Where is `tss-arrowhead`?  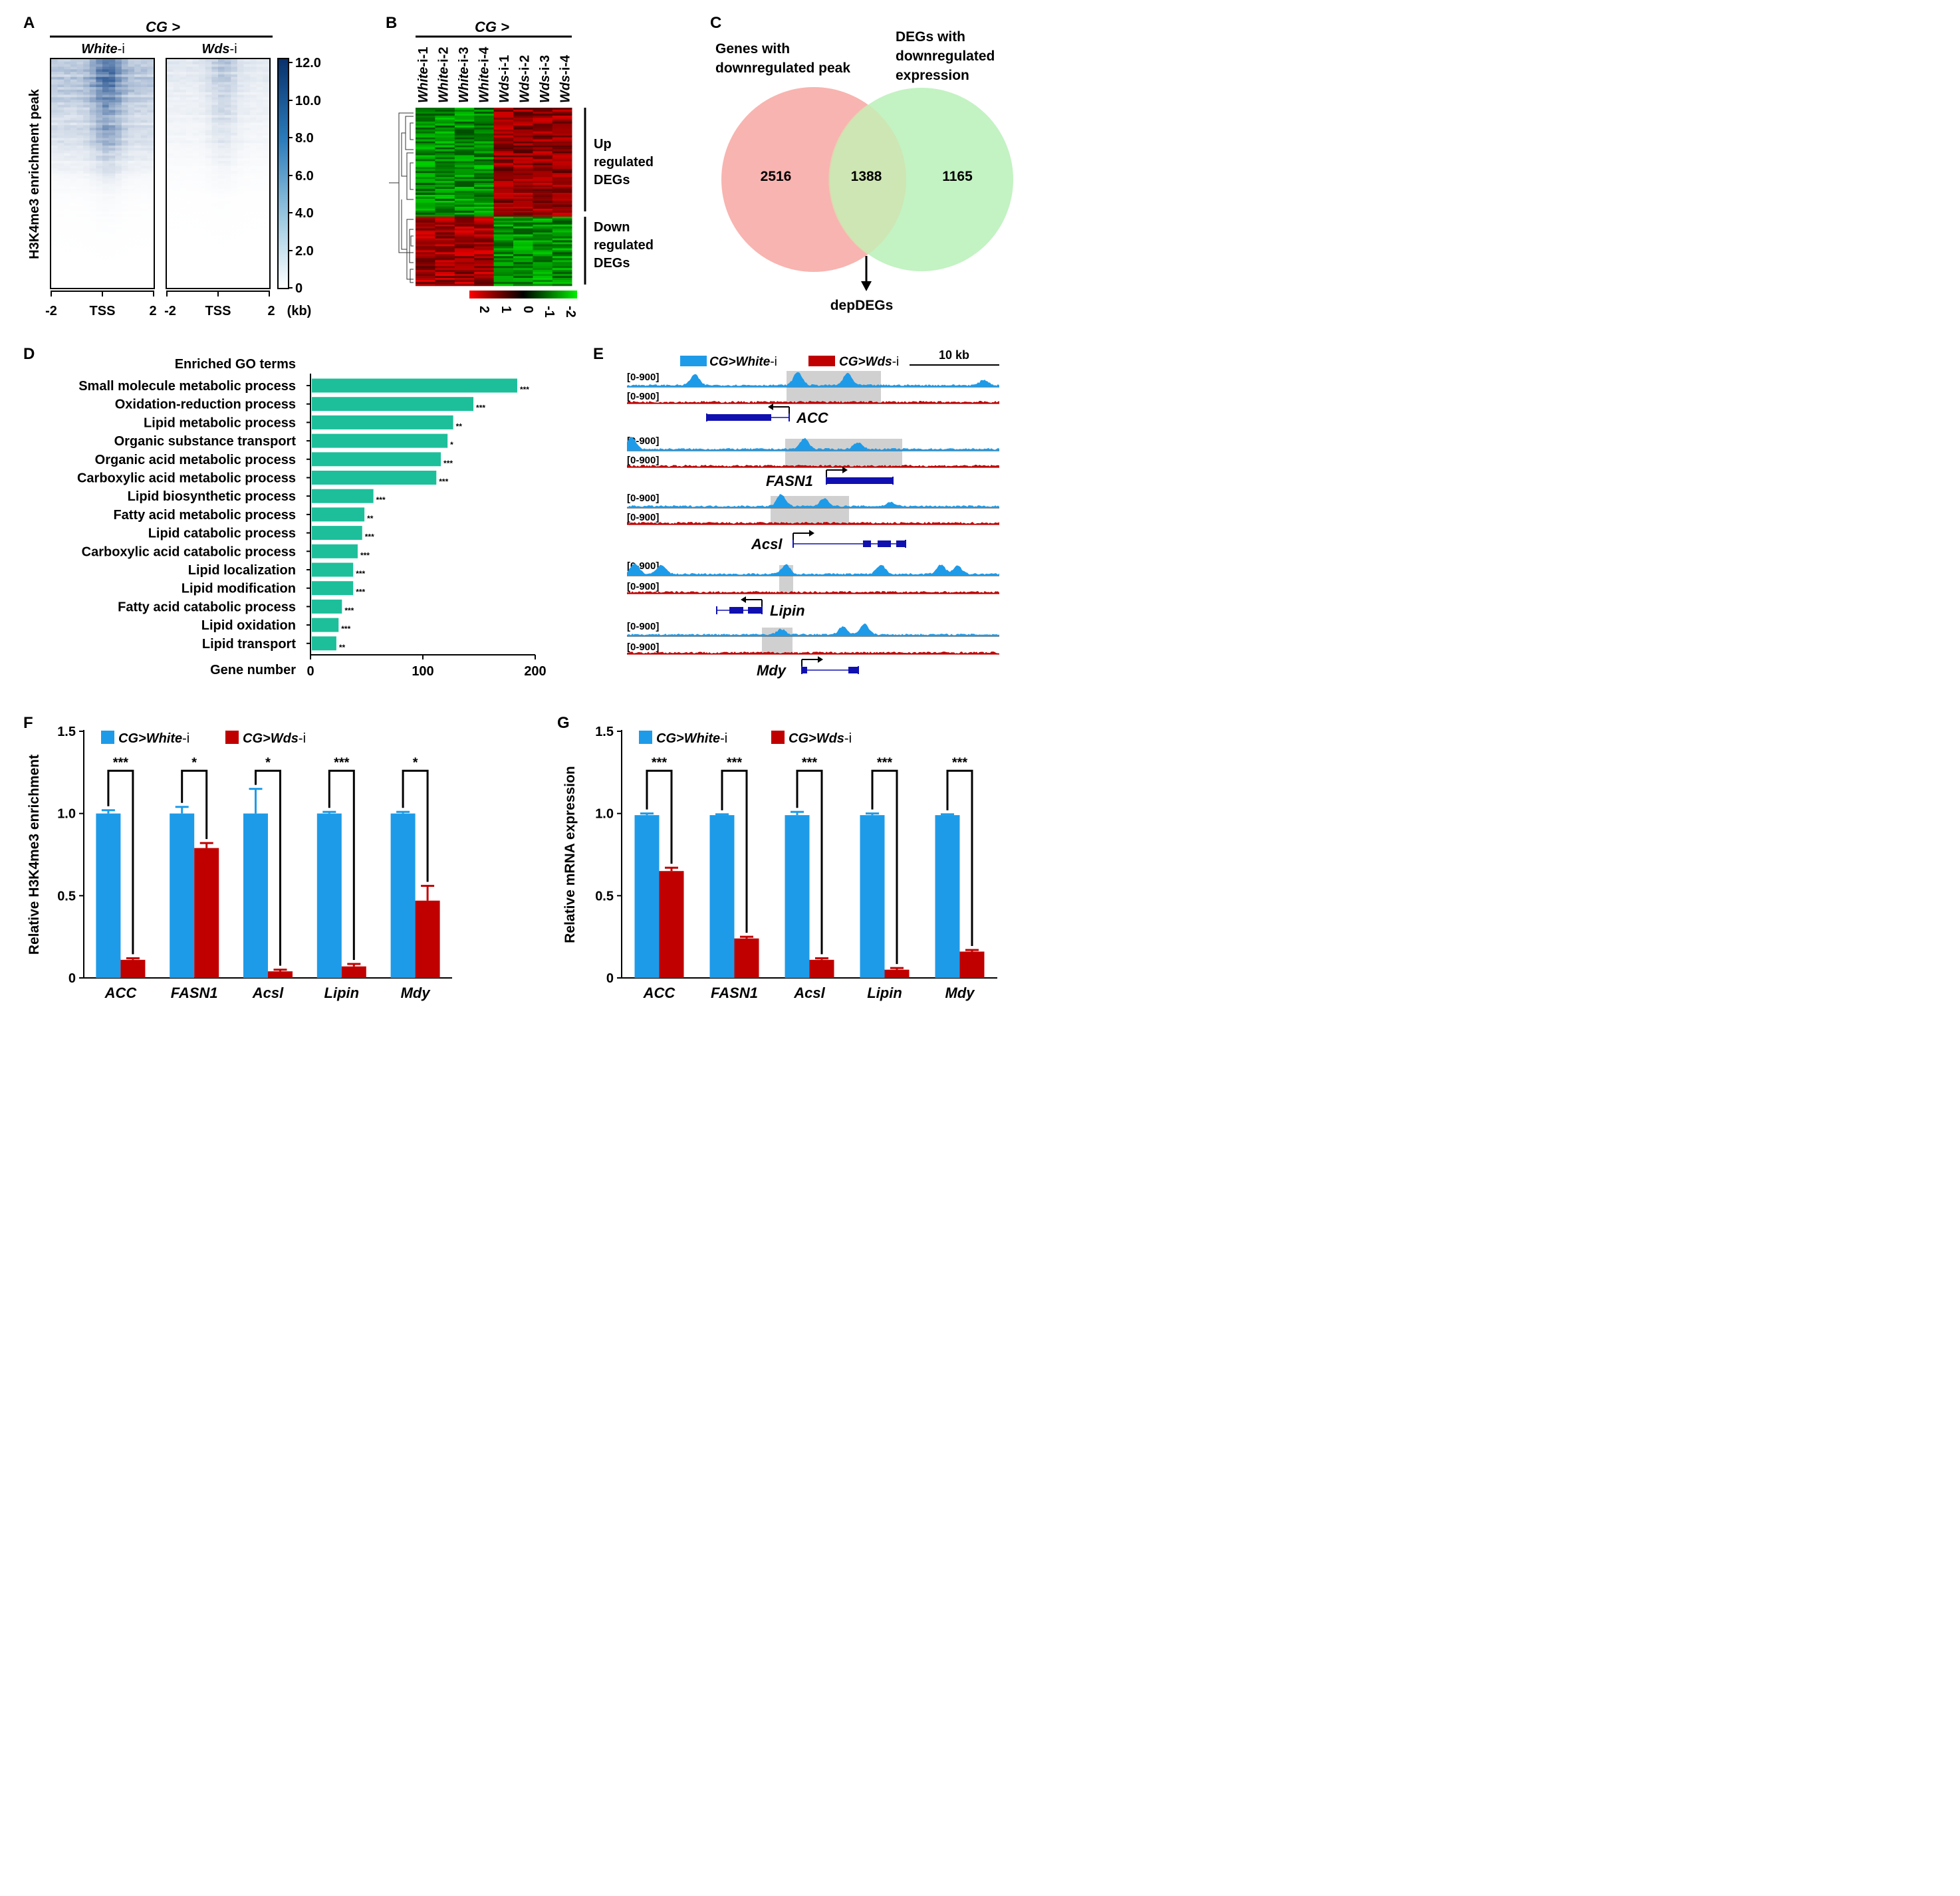
tss-arrowhead is located at coordinates (820, 659).